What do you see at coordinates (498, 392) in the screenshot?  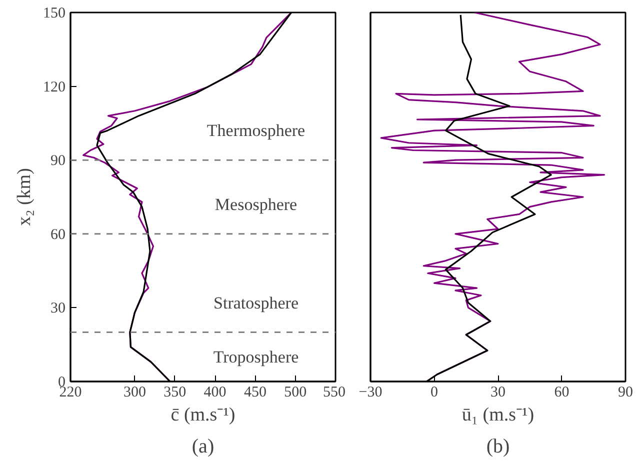 I see `x-tick-label: 30` at bounding box center [498, 392].